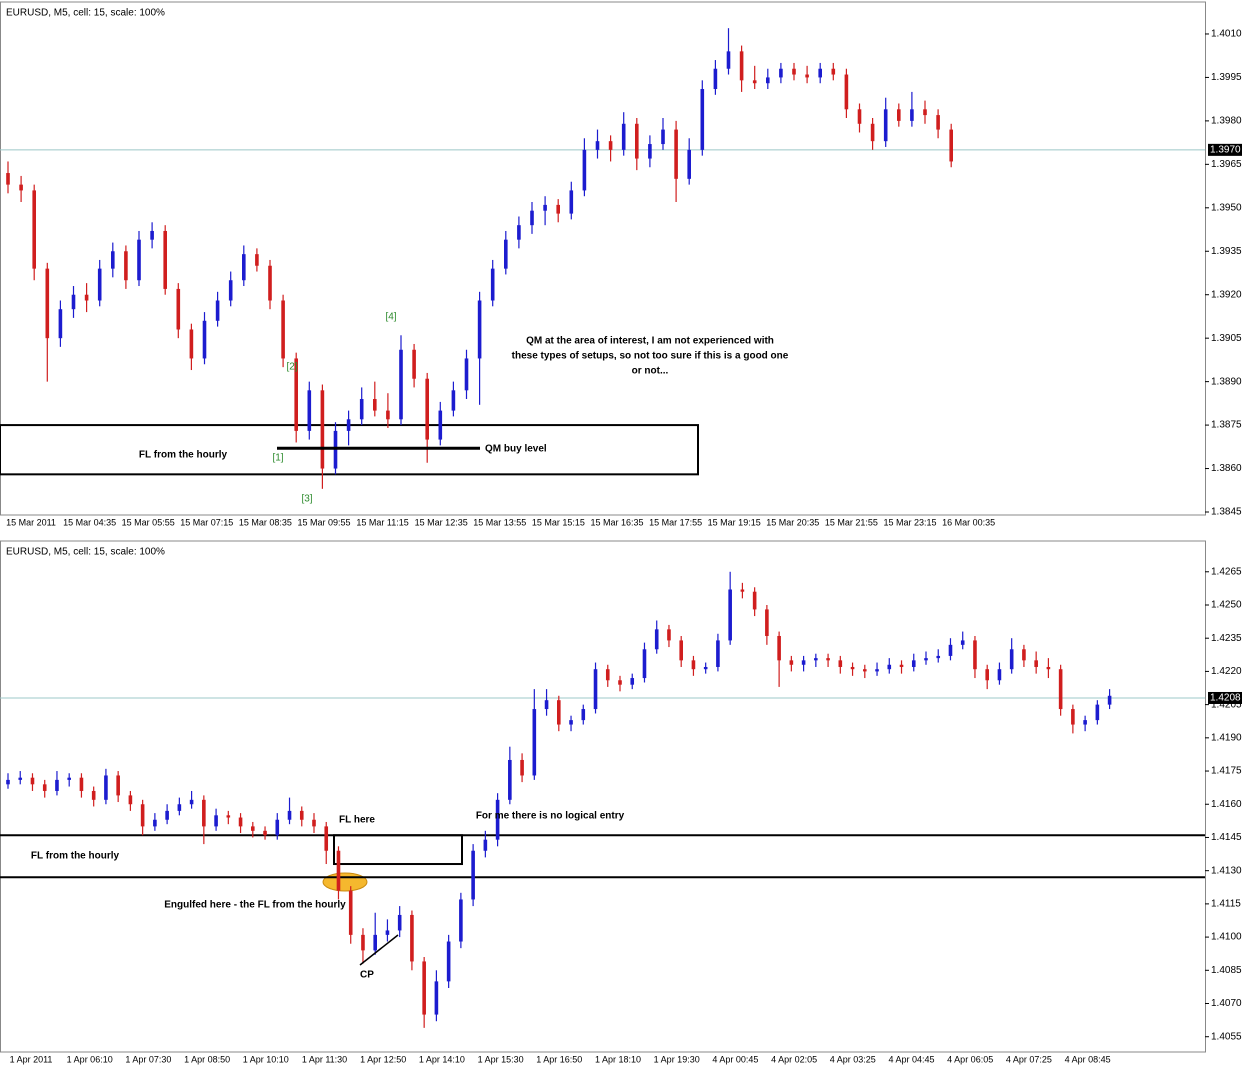  What do you see at coordinates (853, 1059) in the screenshot?
I see `x-tick-label: 4 Apr 03:25` at bounding box center [853, 1059].